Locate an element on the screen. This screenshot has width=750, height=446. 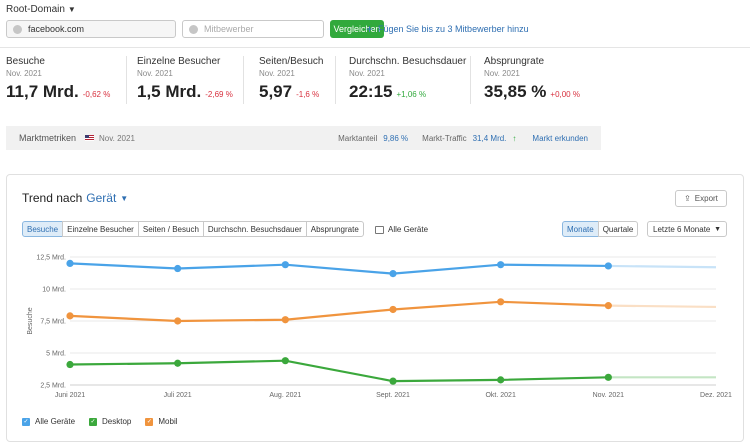
market-share-label: Marktanteil is located at coordinates (358, 138).